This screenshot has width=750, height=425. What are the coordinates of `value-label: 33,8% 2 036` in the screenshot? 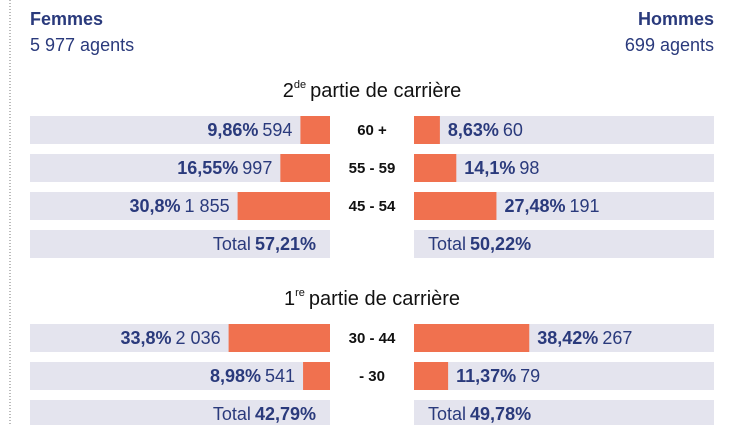 It's located at (171, 338).